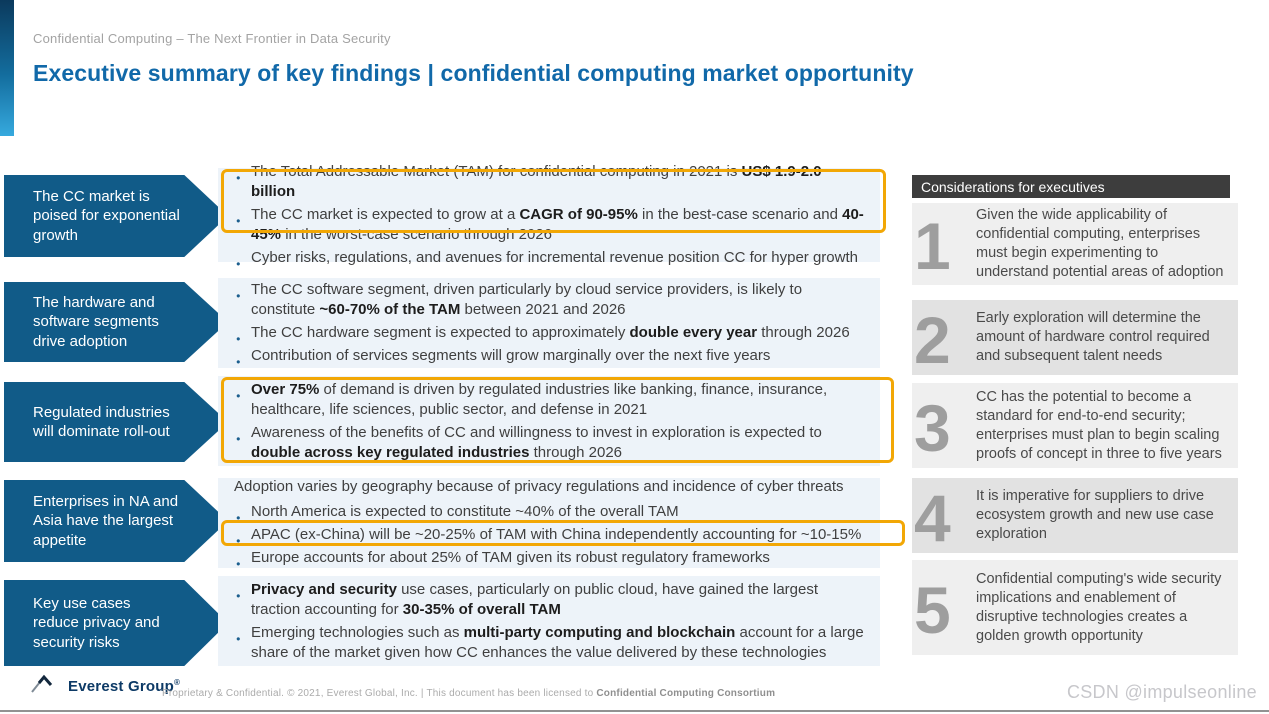 The height and width of the screenshot is (714, 1269). I want to click on consideration-number: 4, so click(932, 517).